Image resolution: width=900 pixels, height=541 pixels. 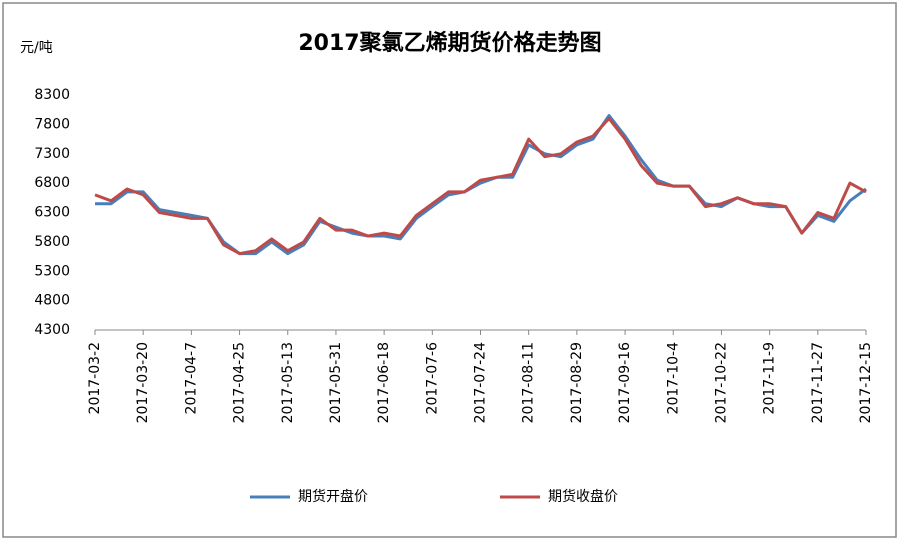 I want to click on y-tick-label: 4300, so click(x=52, y=330).